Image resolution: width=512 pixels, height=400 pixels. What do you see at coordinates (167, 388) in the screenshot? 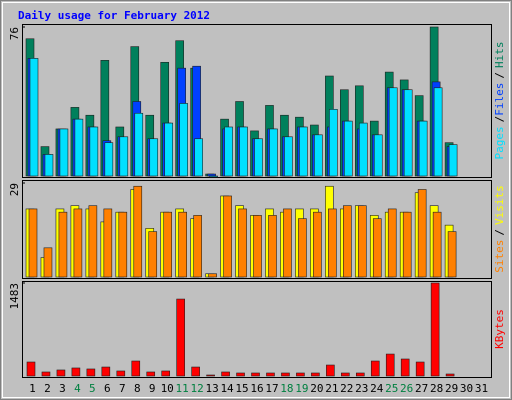
I see `x-tick-label: 10` at bounding box center [167, 388].